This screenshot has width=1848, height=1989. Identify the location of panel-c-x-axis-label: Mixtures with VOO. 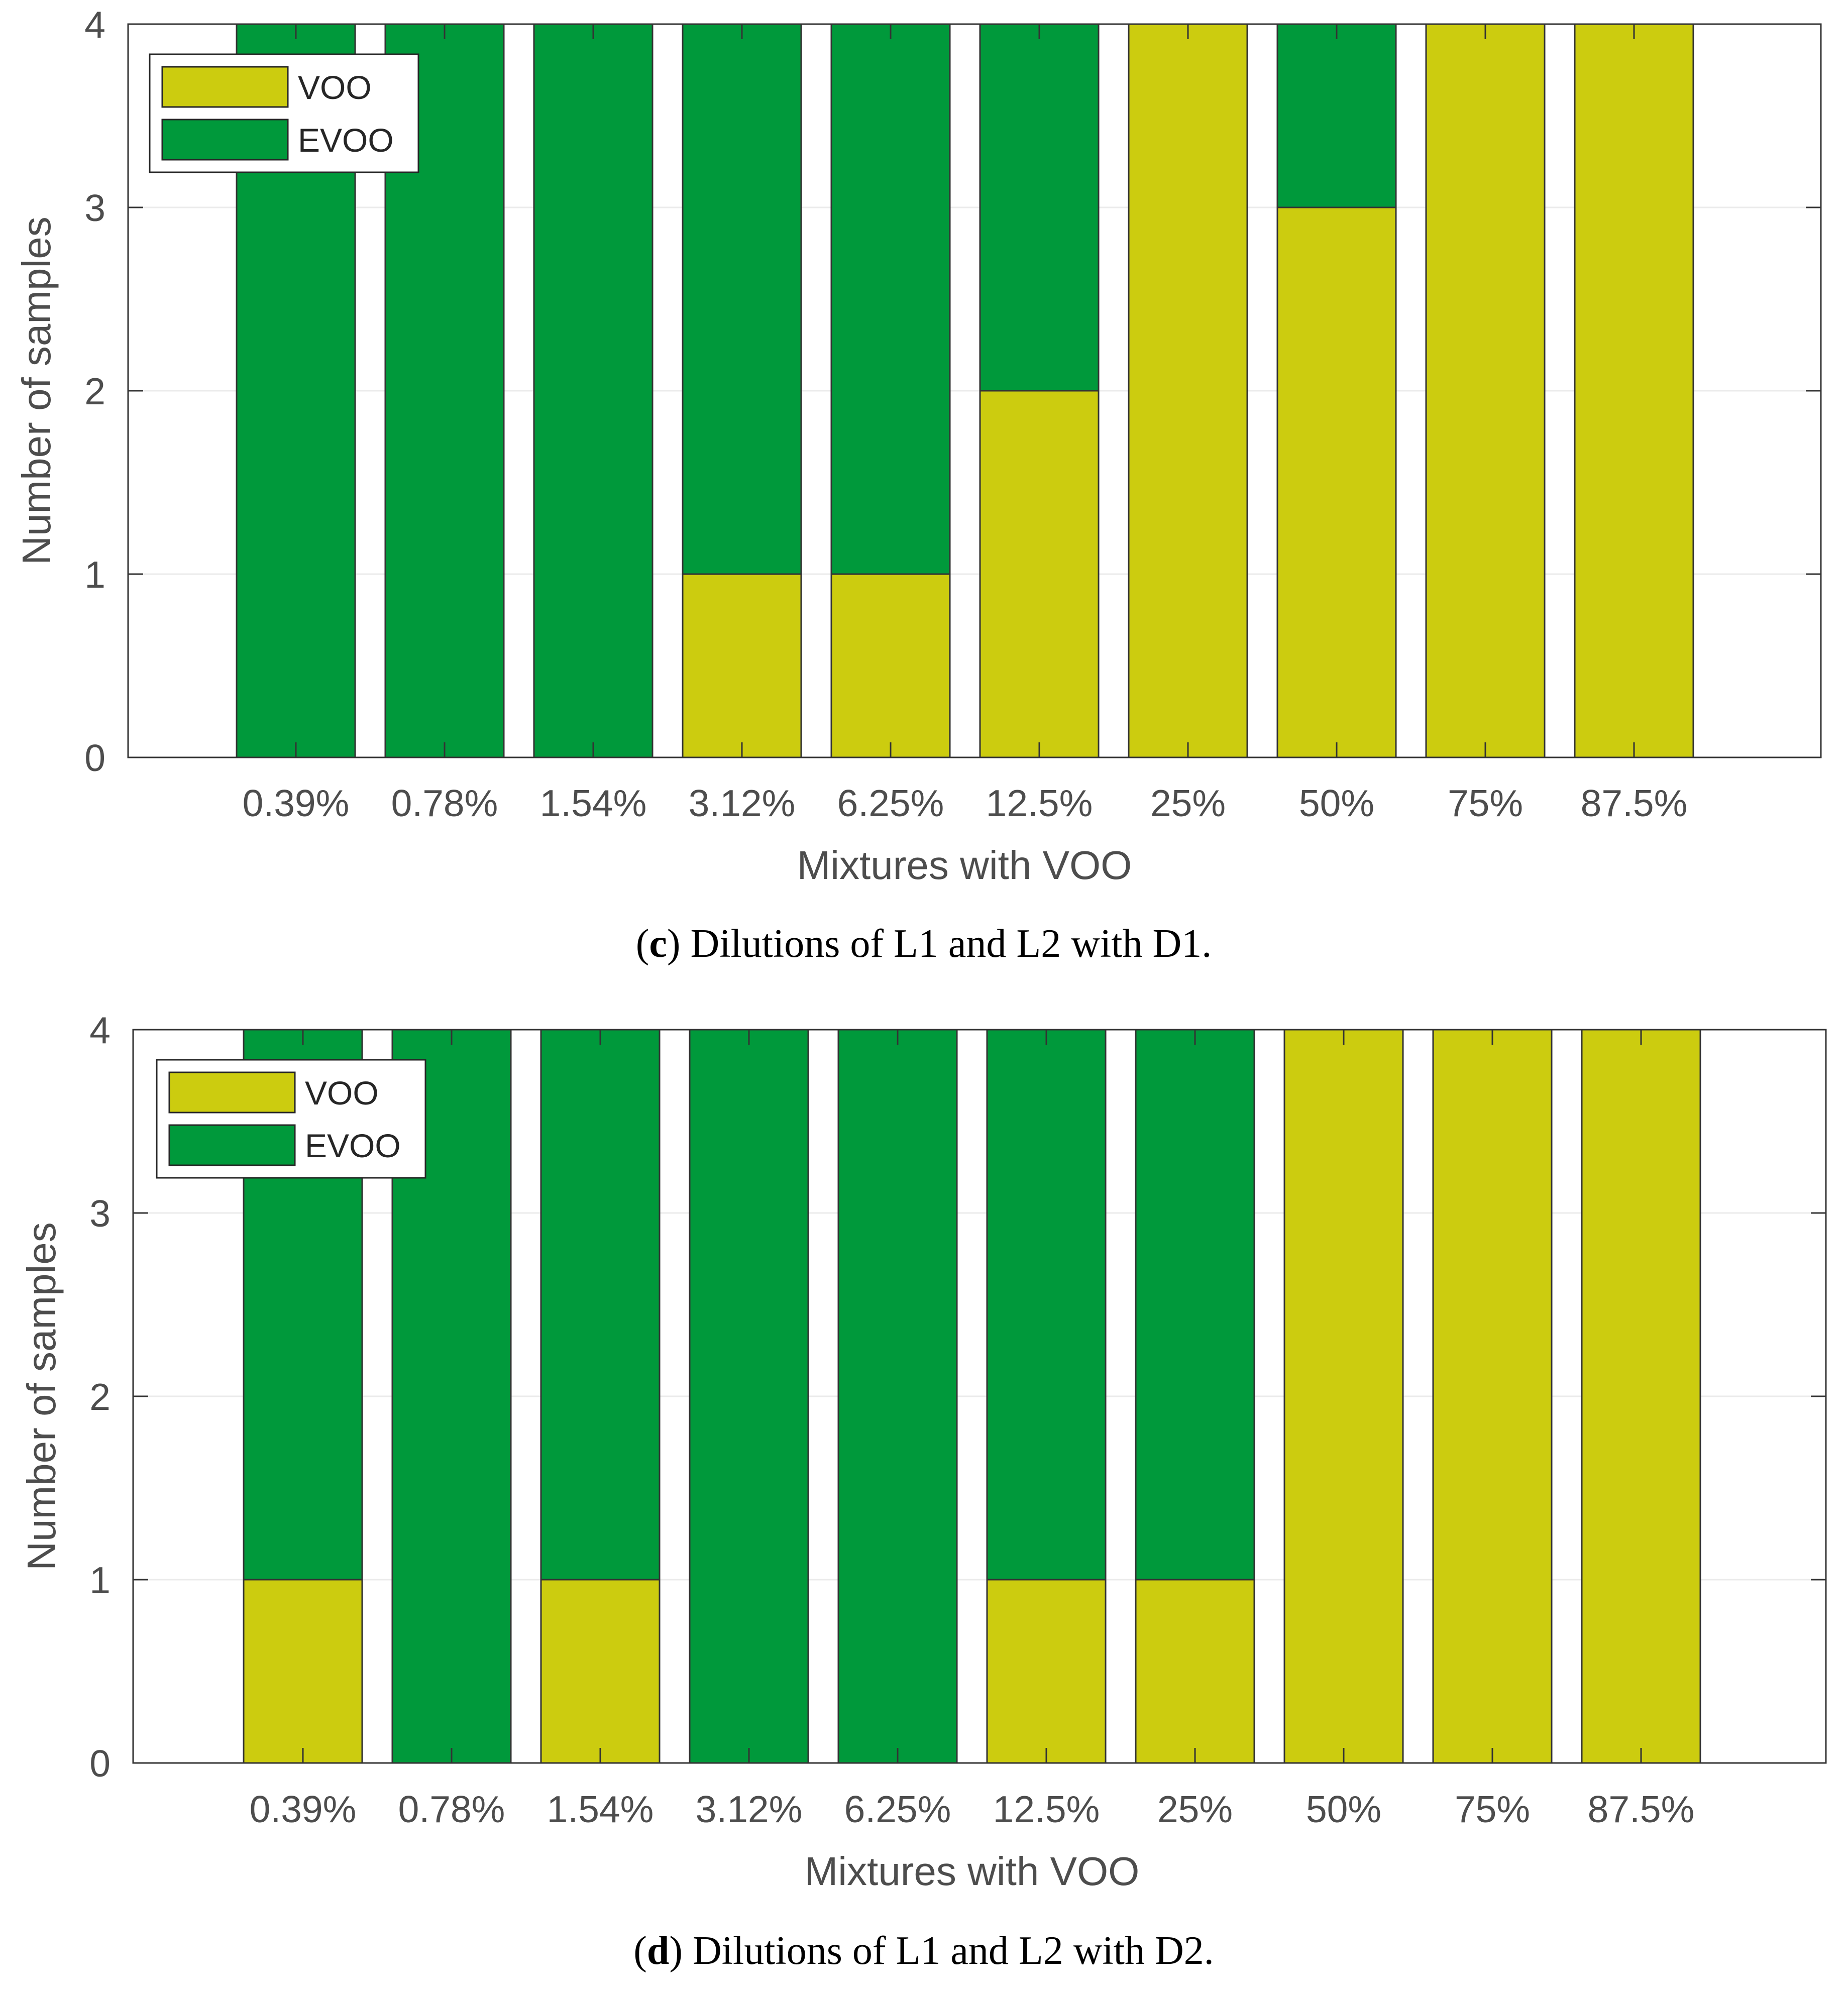
(964, 865).